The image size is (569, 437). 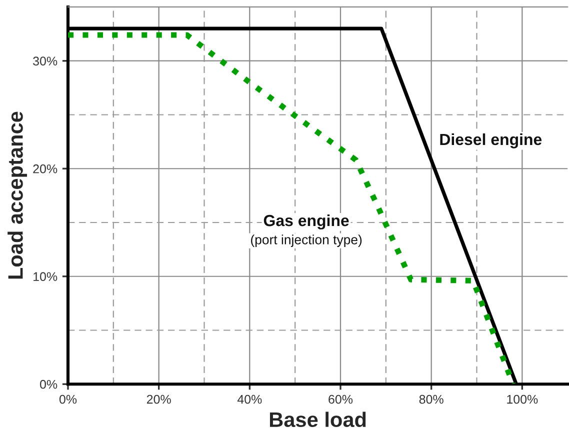 I want to click on x-tick-label: 20%, so click(x=158, y=399).